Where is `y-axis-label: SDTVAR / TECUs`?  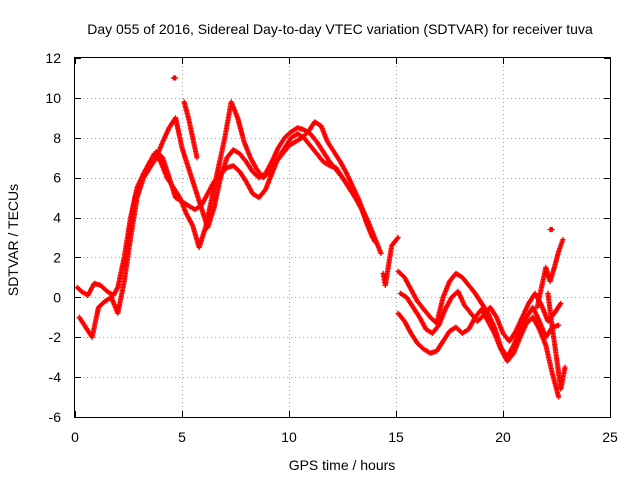
y-axis-label: SDTVAR / TECUs is located at coordinates (13, 240).